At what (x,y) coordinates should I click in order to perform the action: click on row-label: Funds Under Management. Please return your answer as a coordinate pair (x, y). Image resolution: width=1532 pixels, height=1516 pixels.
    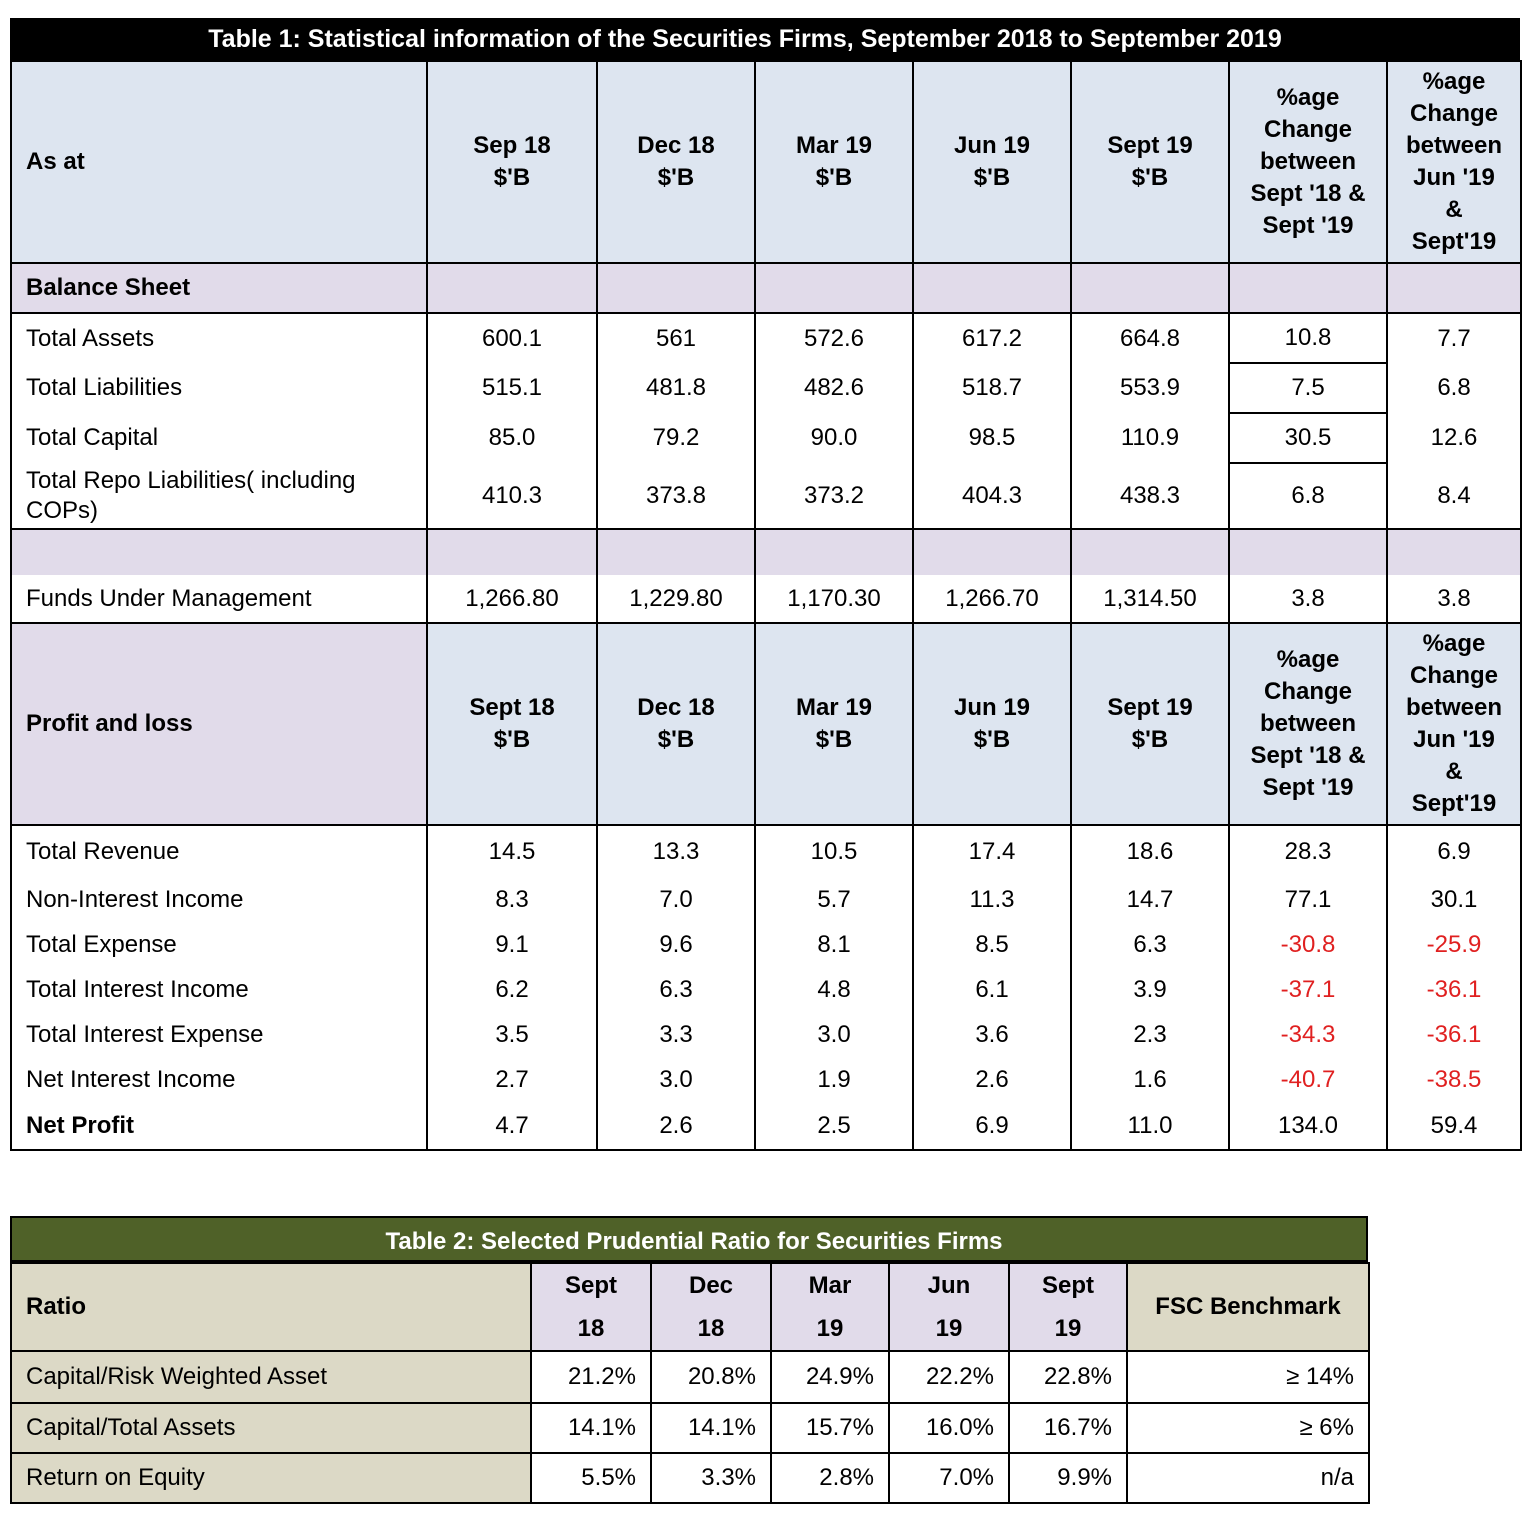
    Looking at the image, I should click on (219, 599).